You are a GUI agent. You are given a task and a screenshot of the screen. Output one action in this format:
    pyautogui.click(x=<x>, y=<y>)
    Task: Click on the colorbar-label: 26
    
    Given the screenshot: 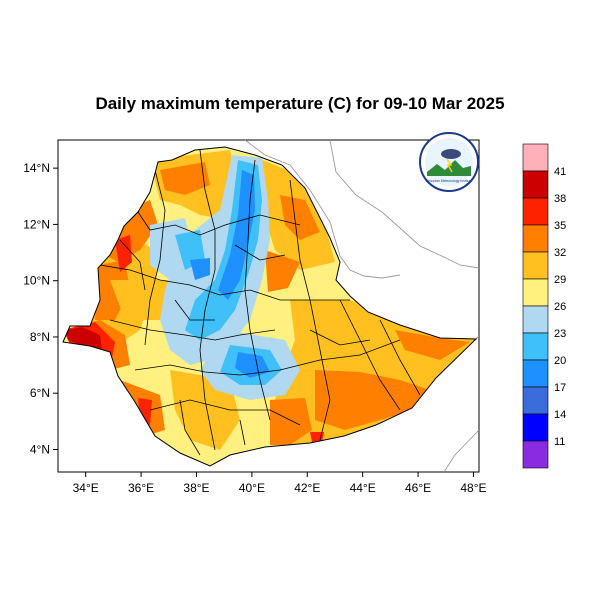 What is the action you would take?
    pyautogui.click(x=560, y=307)
    